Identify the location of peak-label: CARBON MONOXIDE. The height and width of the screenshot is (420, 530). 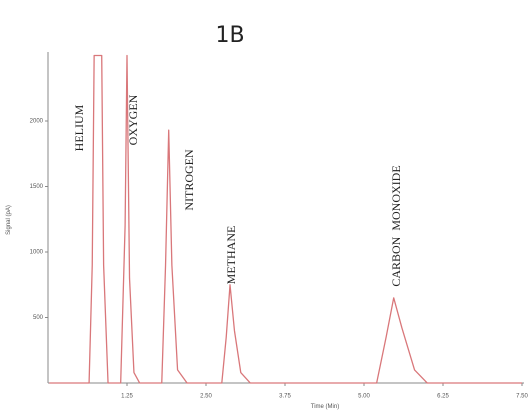
(396, 225).